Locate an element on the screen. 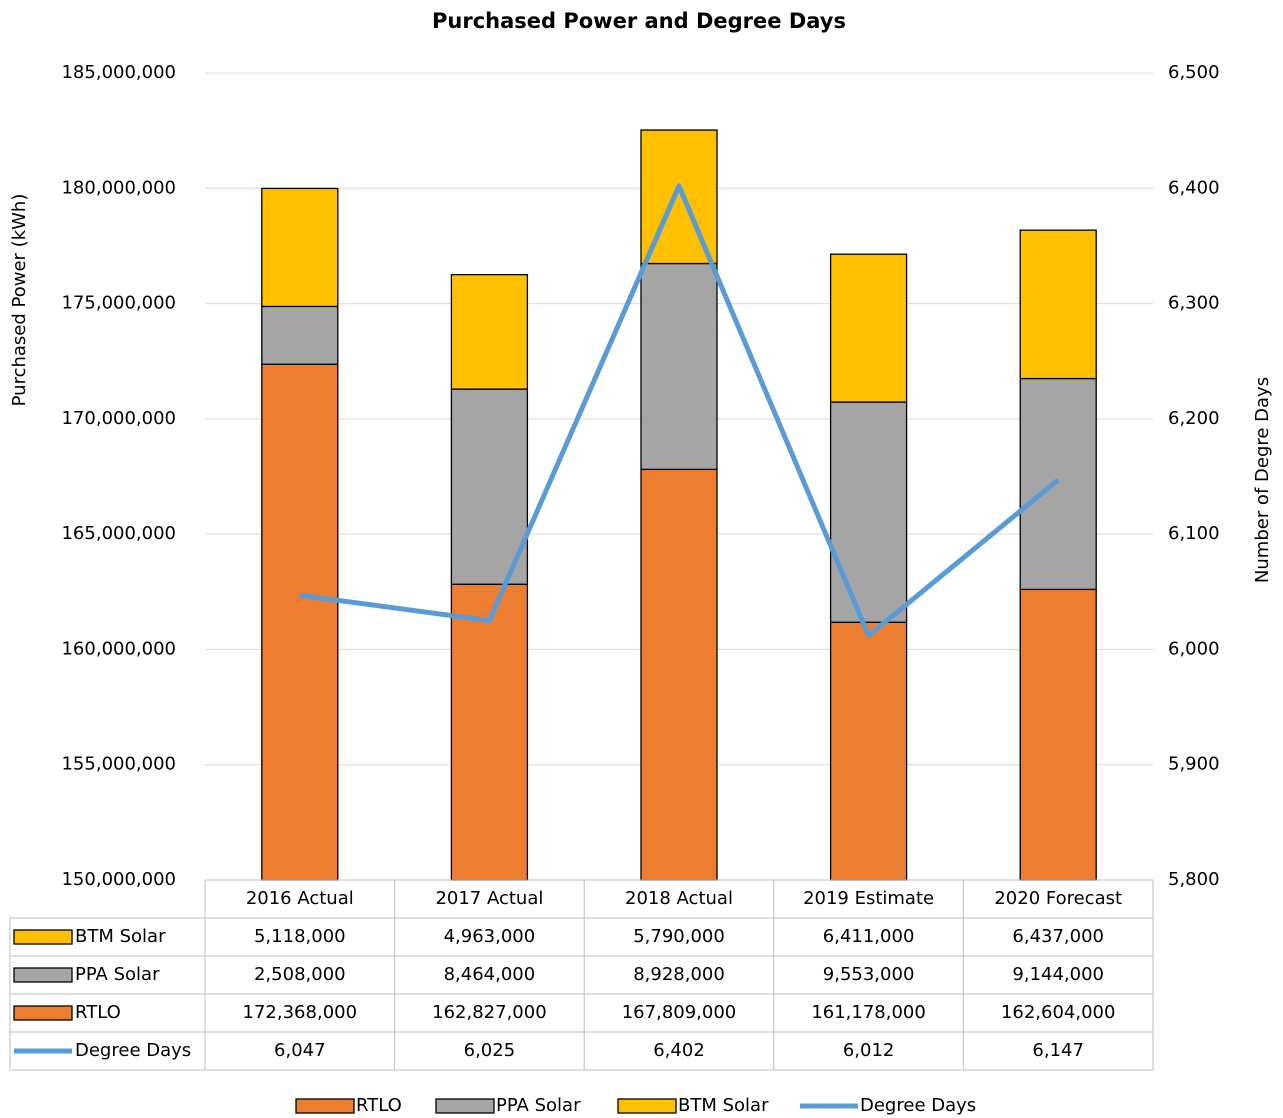 This screenshot has width=1283, height=1118. y2-axis-label: Number of Degre Days is located at coordinates (1262, 480).